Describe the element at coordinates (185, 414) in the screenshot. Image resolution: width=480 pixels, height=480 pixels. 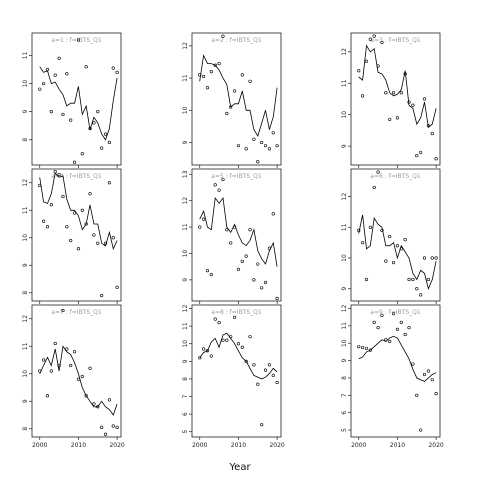
I see `y-tick-label: 6` at that location.